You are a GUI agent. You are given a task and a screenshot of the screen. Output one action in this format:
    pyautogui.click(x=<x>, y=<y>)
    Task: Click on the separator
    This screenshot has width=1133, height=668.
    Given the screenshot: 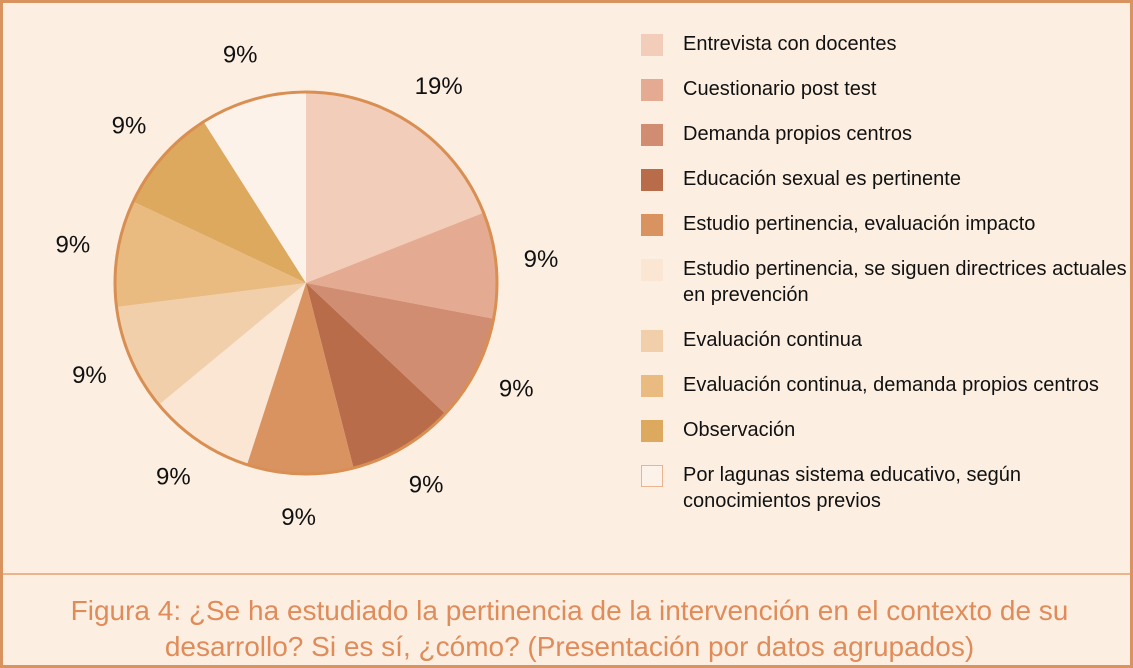 What is the action you would take?
    pyautogui.click(x=566, y=574)
    